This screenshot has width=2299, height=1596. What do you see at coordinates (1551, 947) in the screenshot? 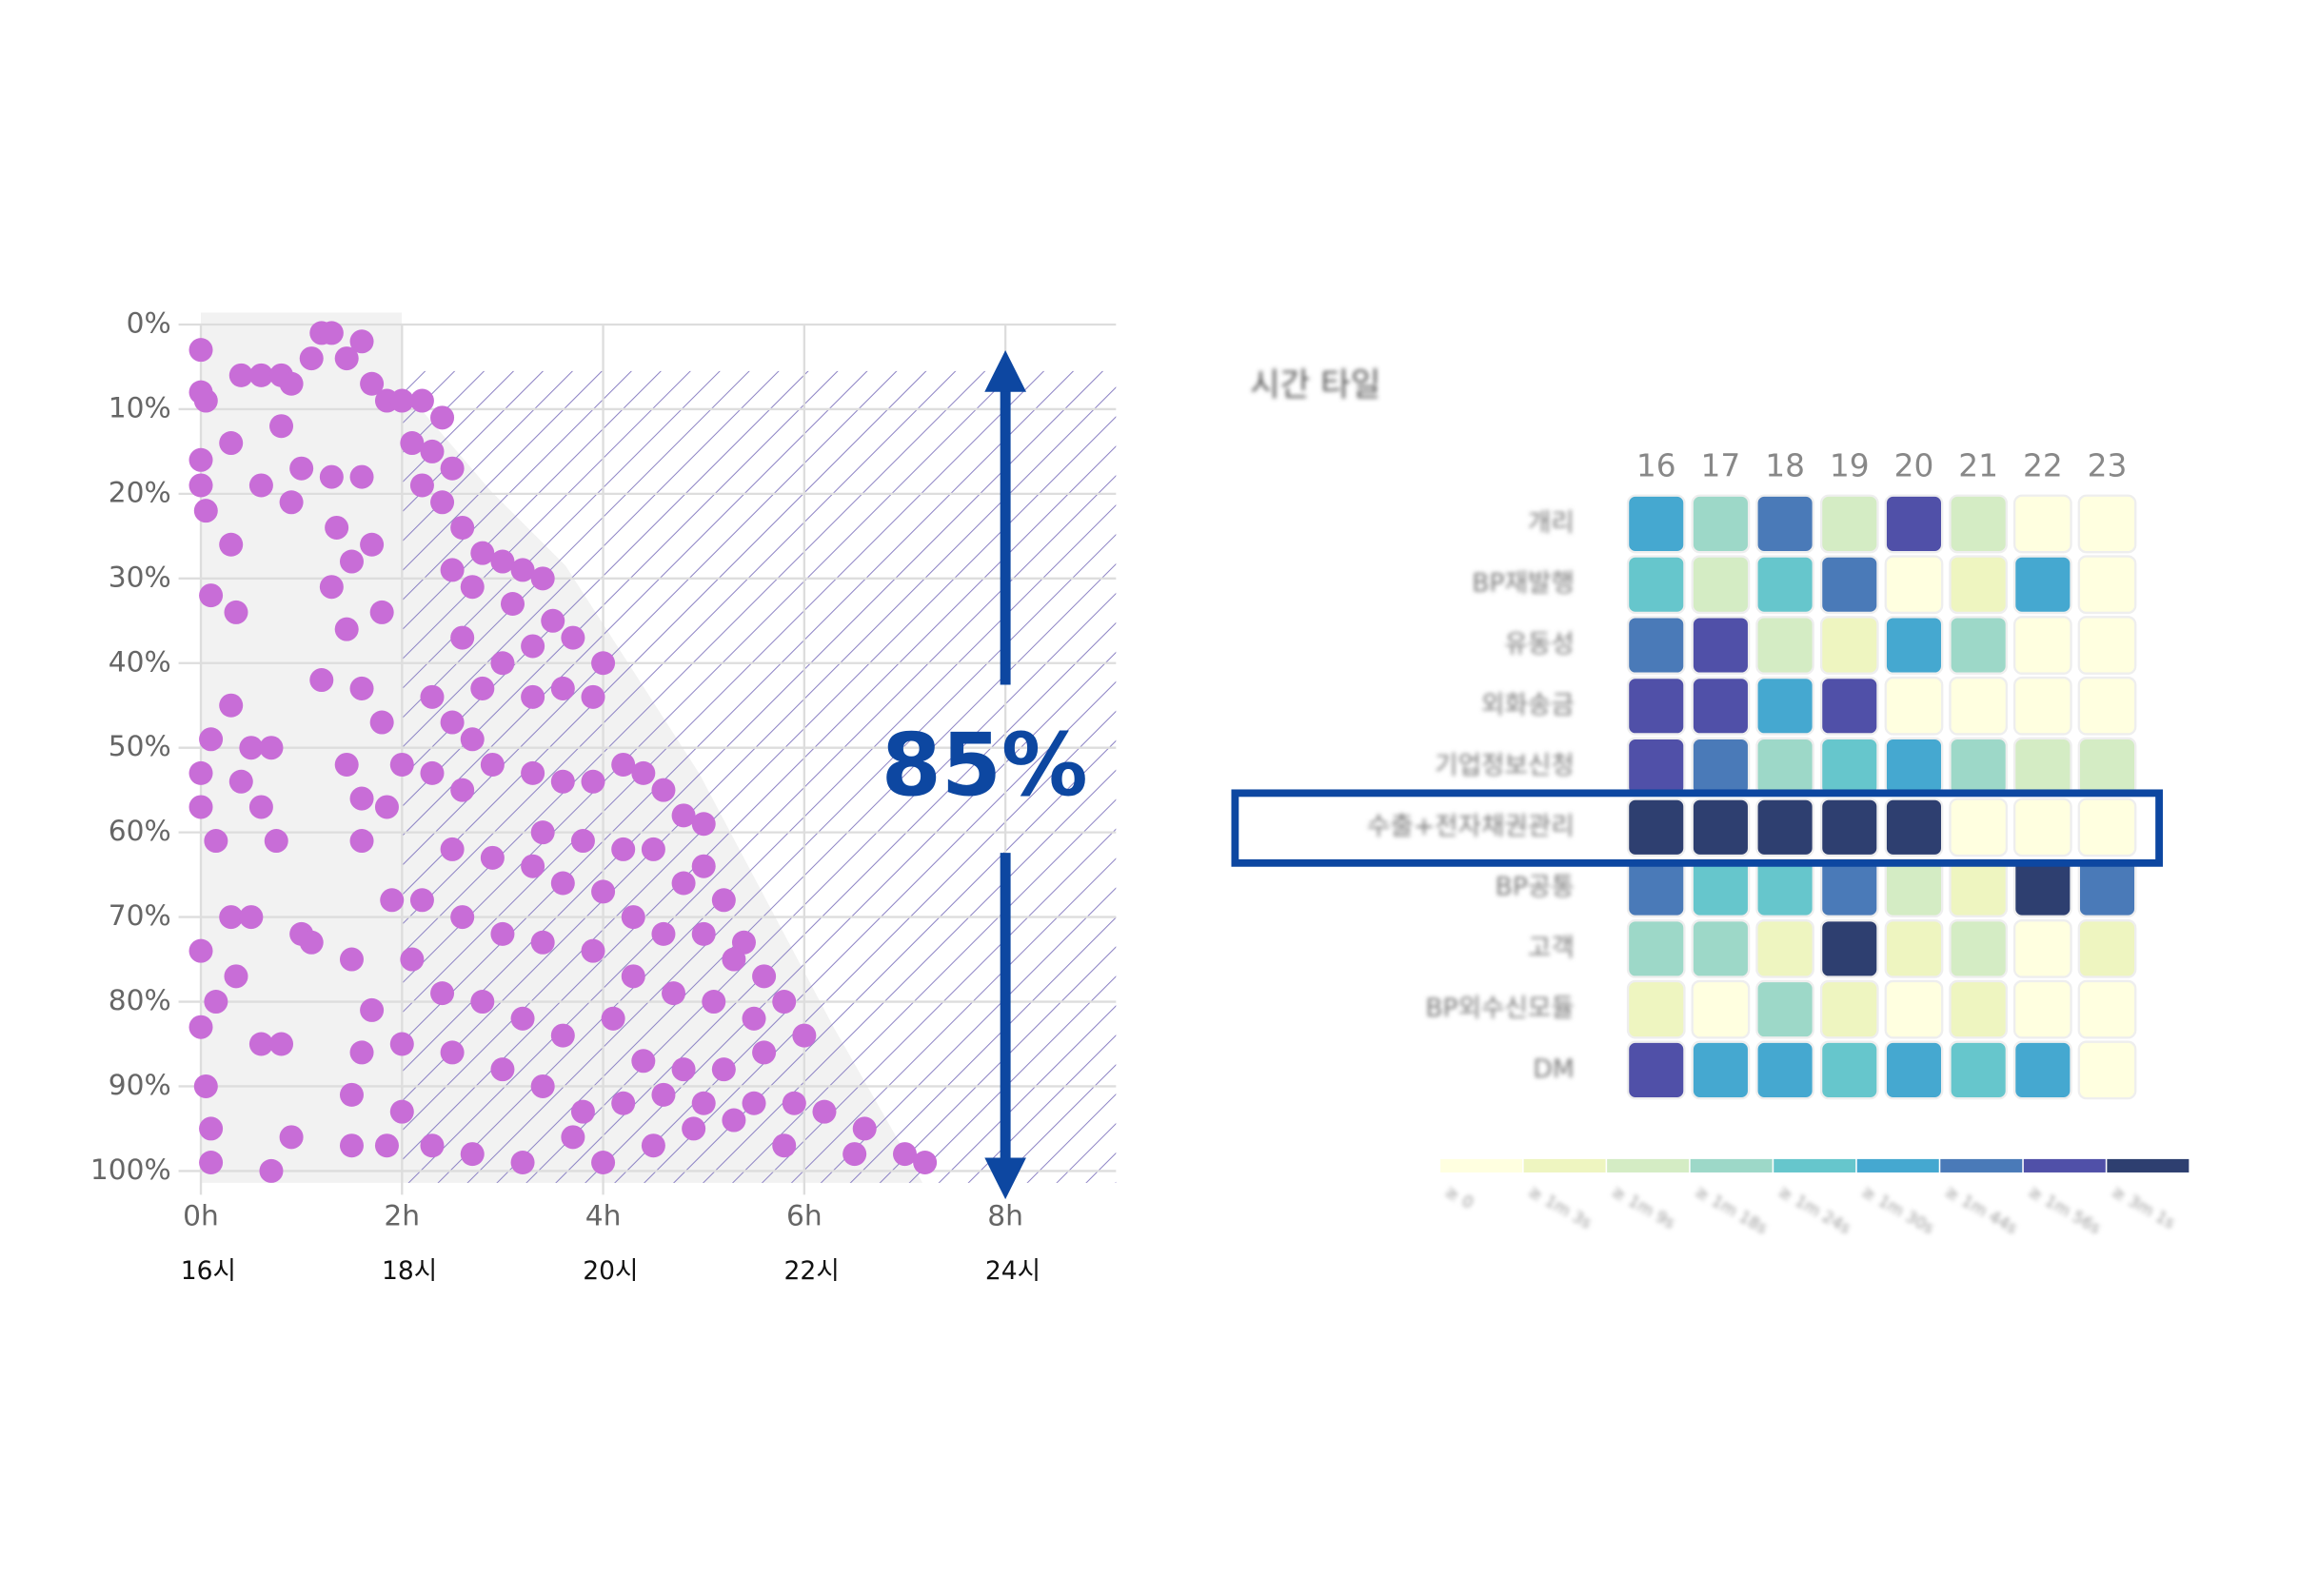
I see `row-label: 고객` at bounding box center [1551, 947].